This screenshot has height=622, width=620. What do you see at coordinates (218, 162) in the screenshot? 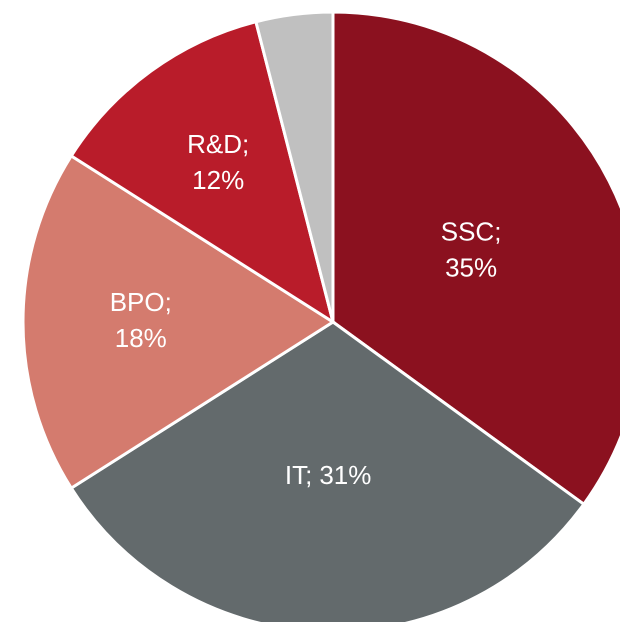
I see `data-label: R&D; 12%` at bounding box center [218, 162].